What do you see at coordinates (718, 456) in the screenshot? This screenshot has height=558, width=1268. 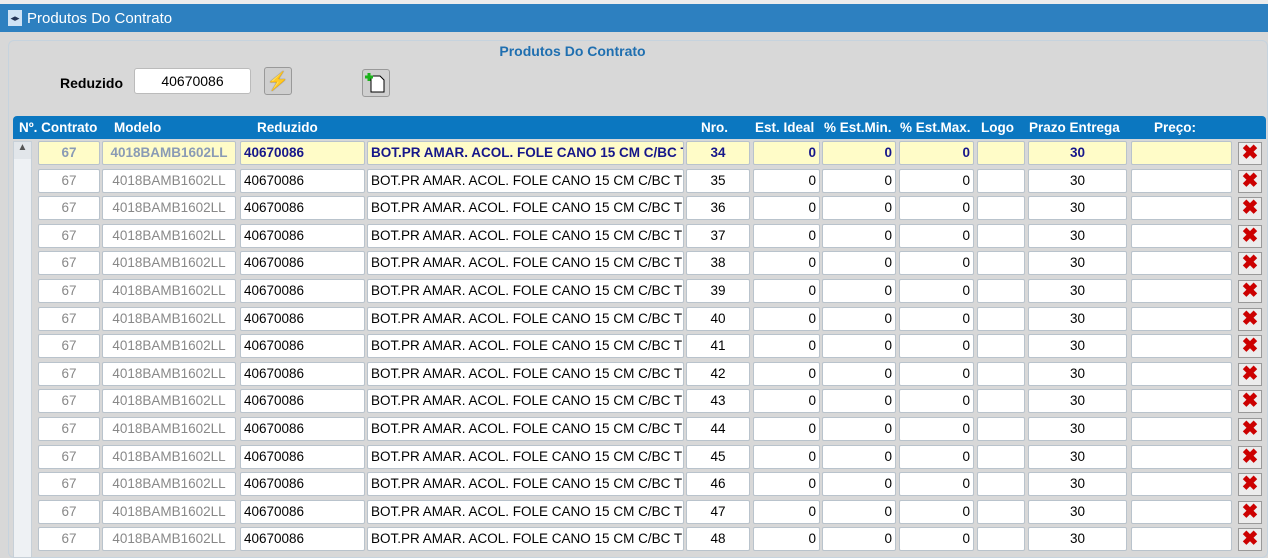 I see `cell-nro: 45` at bounding box center [718, 456].